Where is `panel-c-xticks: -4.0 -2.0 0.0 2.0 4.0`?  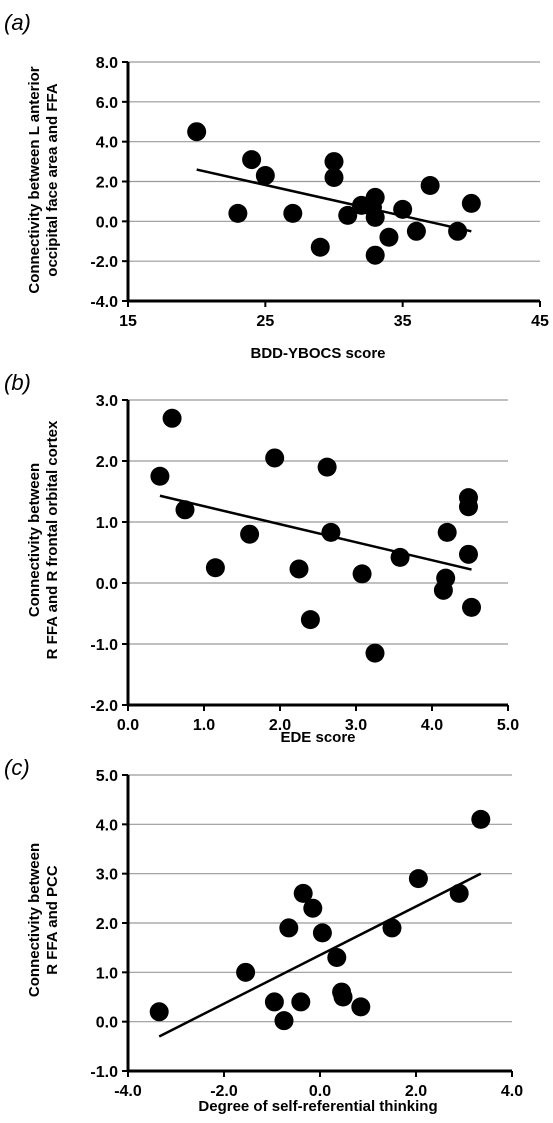
panel-c-xticks: -4.0 -2.0 0.0 2.0 4.0 is located at coordinates (318, 1085).